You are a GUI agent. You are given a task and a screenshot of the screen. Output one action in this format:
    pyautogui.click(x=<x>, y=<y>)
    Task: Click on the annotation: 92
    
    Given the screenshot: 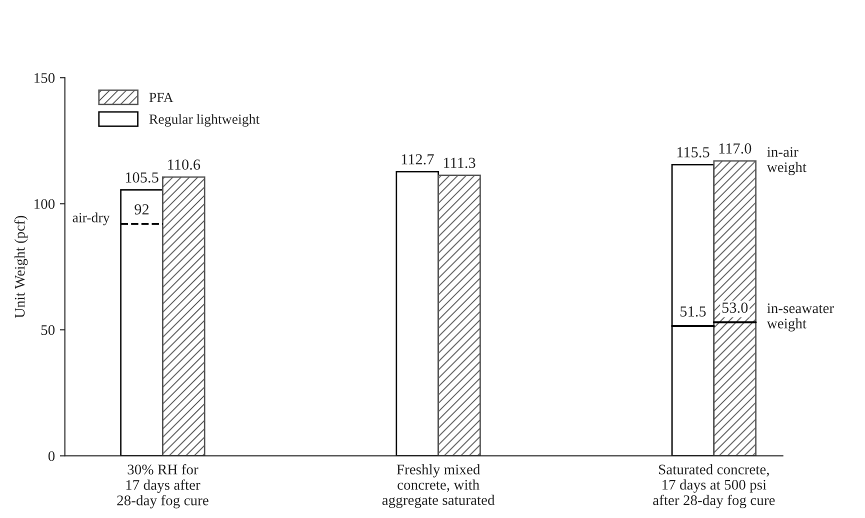 What is the action you would take?
    pyautogui.click(x=141, y=209)
    